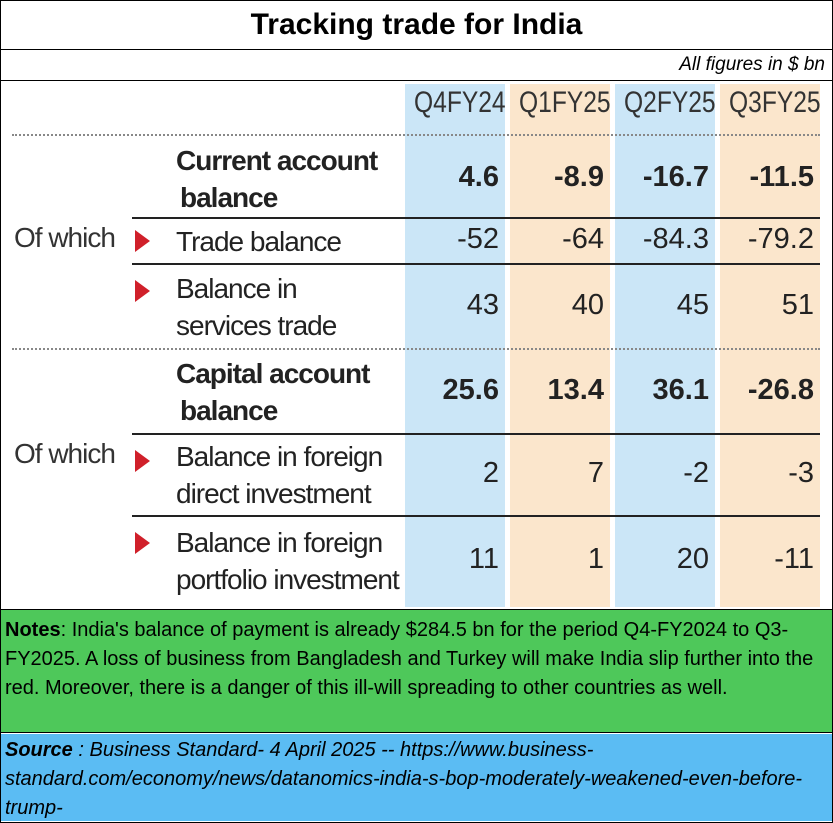 Image resolution: width=833 pixels, height=823 pixels. Describe the element at coordinates (256, 325) in the screenshot. I see `row-label-line: services trade` at that location.